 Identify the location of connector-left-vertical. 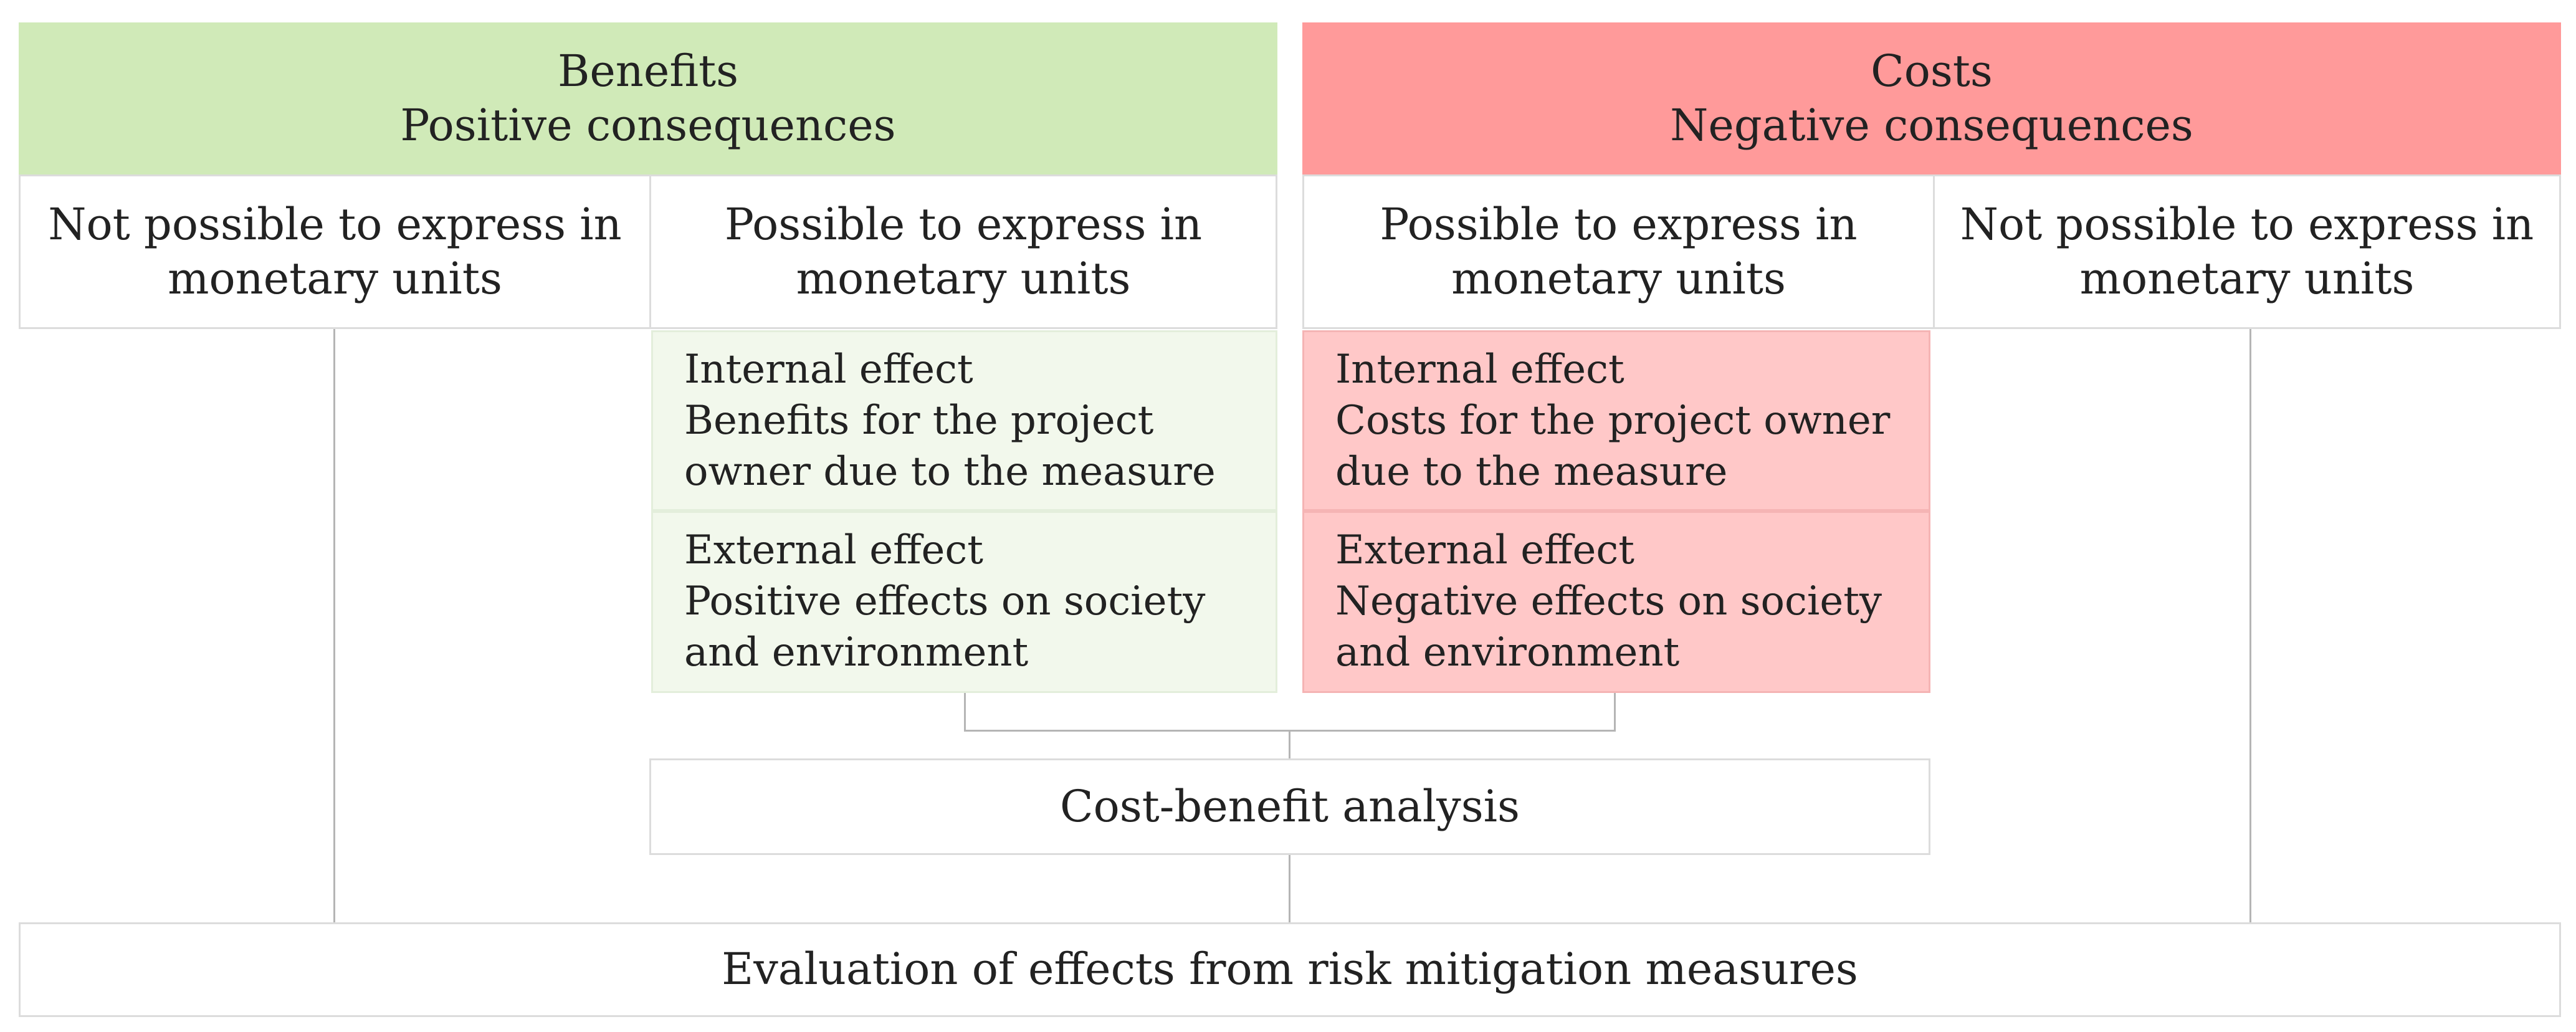
(334, 625).